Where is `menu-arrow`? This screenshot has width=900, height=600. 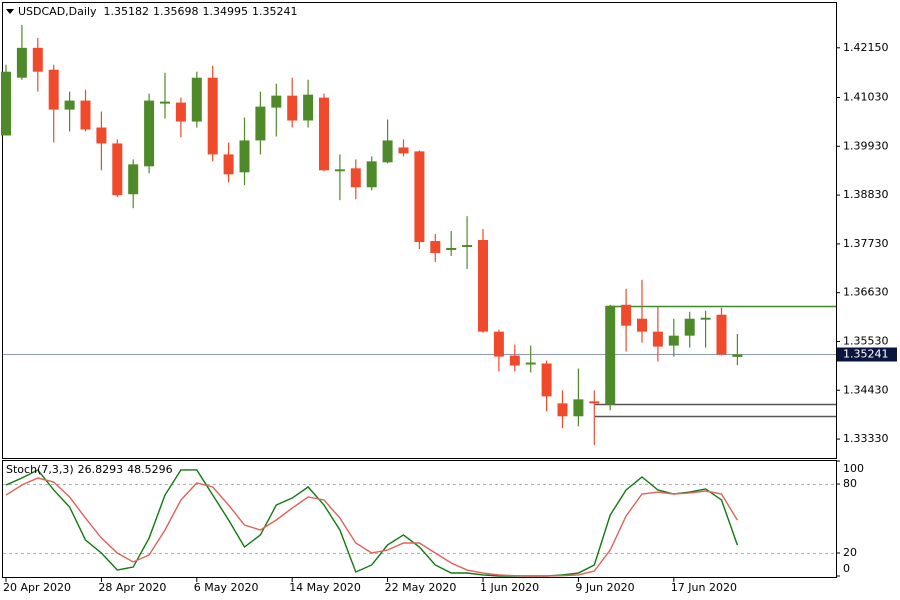
menu-arrow is located at coordinates (10, 11).